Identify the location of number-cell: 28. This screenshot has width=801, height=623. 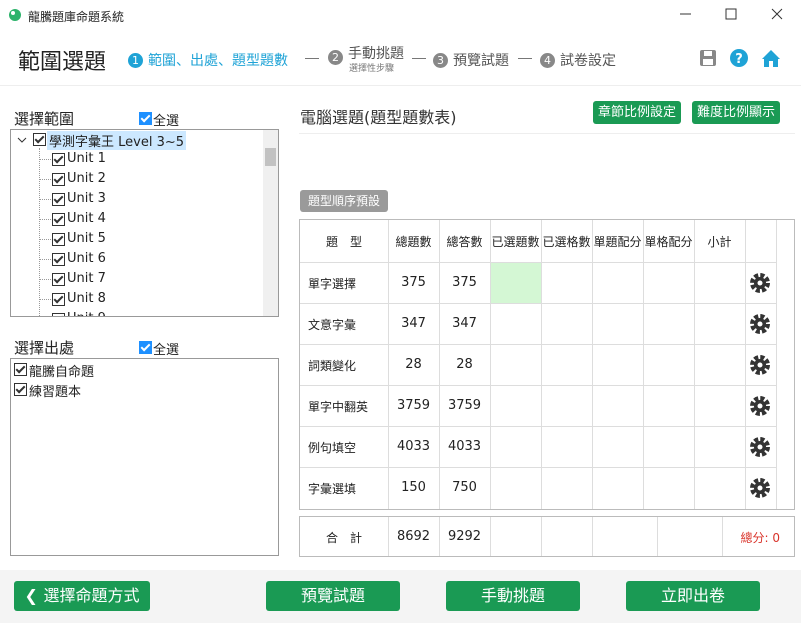
(413, 364).